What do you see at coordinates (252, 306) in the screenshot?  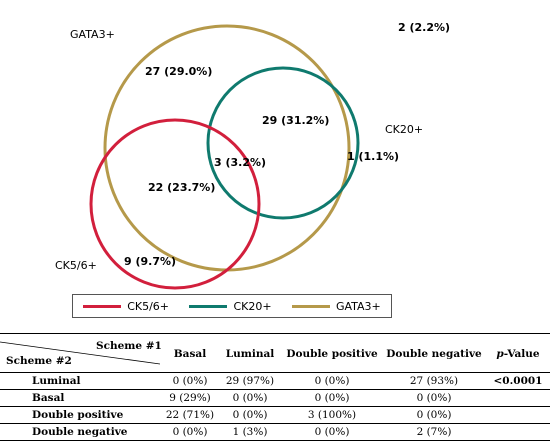 I see `legend-label-ck20: CK20+` at bounding box center [252, 306].